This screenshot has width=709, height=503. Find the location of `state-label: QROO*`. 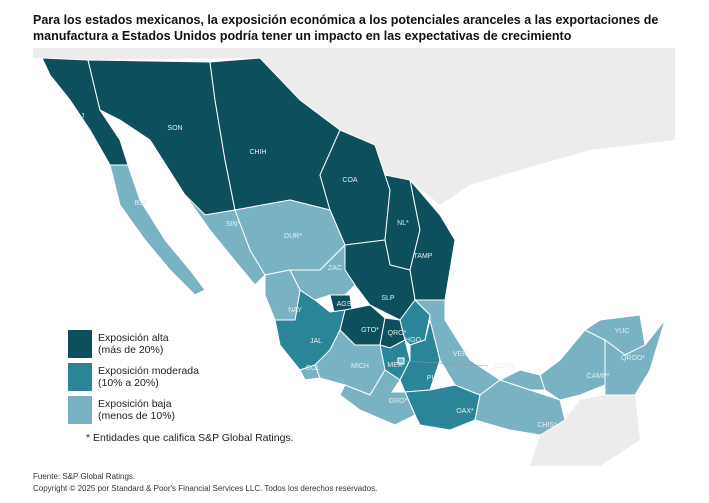

state-label: QROO* is located at coordinates (633, 358).